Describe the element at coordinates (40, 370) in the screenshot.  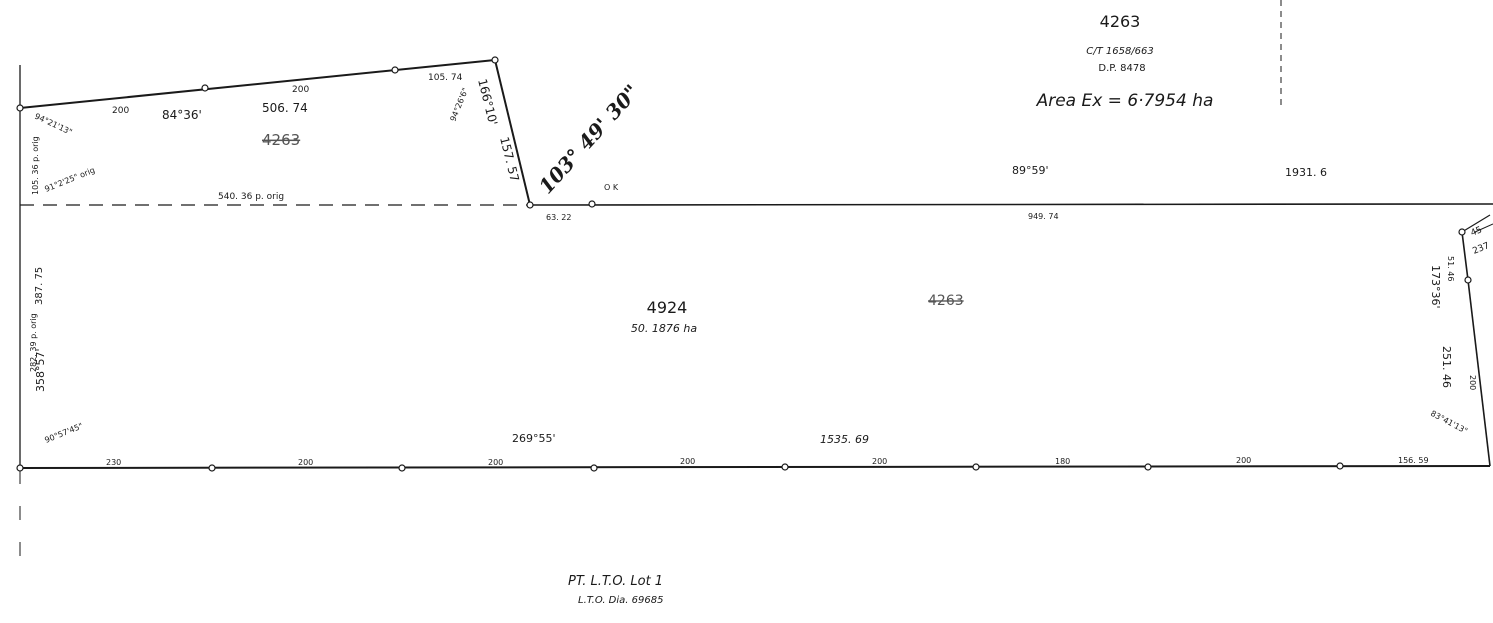
I see `label-bearing-left: 358°57'` at that location.